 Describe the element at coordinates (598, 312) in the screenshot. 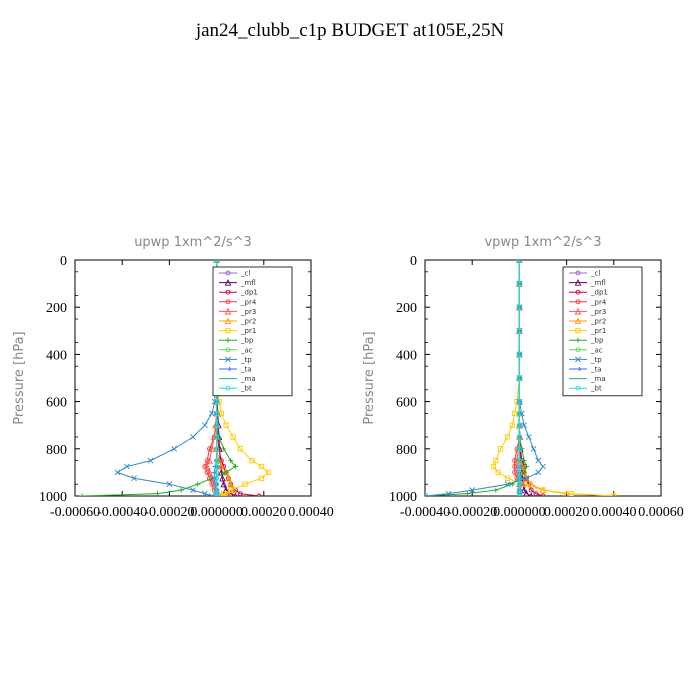

I see `legend-label_pr3: _pr3` at that location.